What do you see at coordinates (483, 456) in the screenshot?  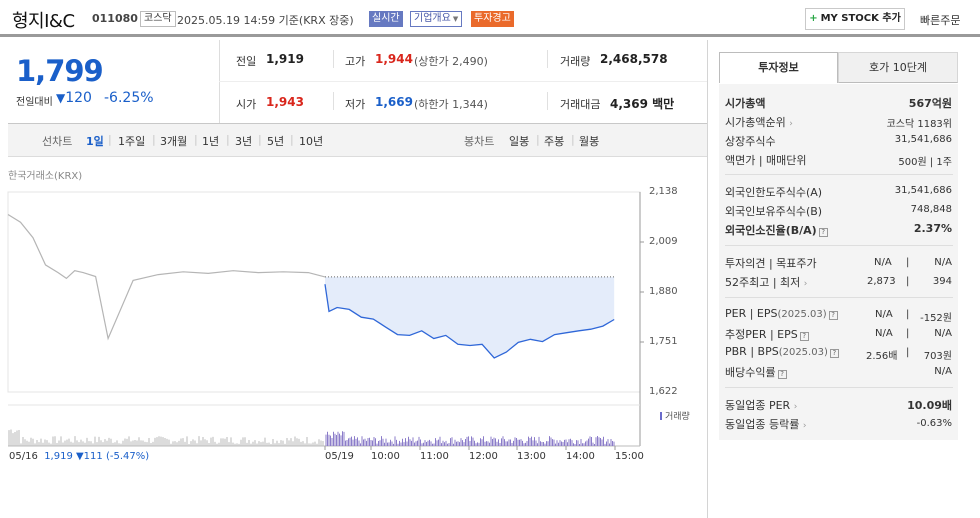 I see `x-tick-label: 12:00` at bounding box center [483, 456].